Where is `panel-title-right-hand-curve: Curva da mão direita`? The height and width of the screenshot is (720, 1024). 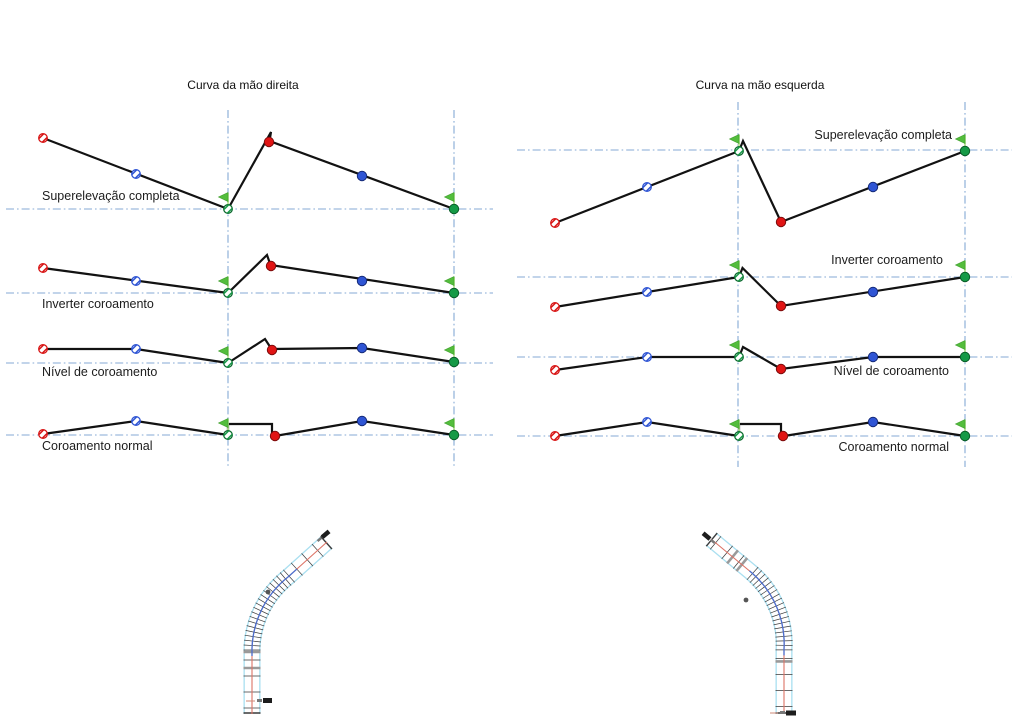 panel-title-right-hand-curve: Curva da mão direita is located at coordinates (243, 85).